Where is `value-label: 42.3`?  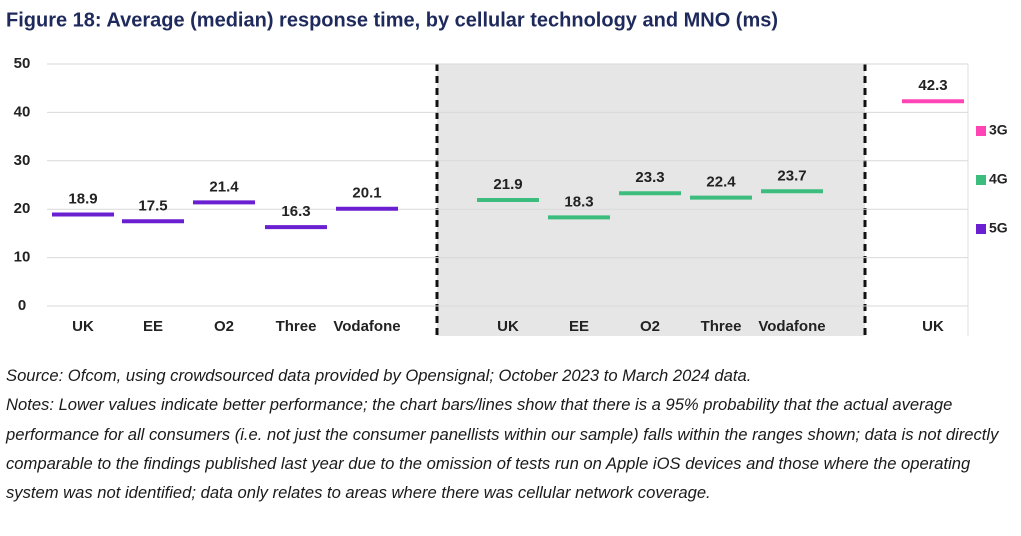 value-label: 42.3 is located at coordinates (932, 85).